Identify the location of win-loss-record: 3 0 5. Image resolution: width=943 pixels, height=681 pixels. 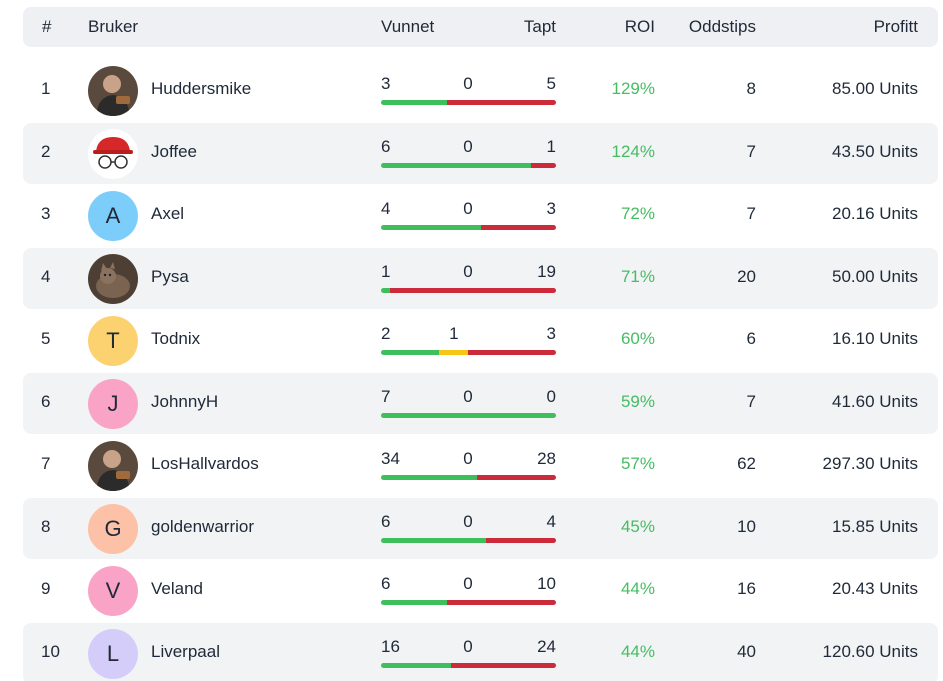
(468, 91).